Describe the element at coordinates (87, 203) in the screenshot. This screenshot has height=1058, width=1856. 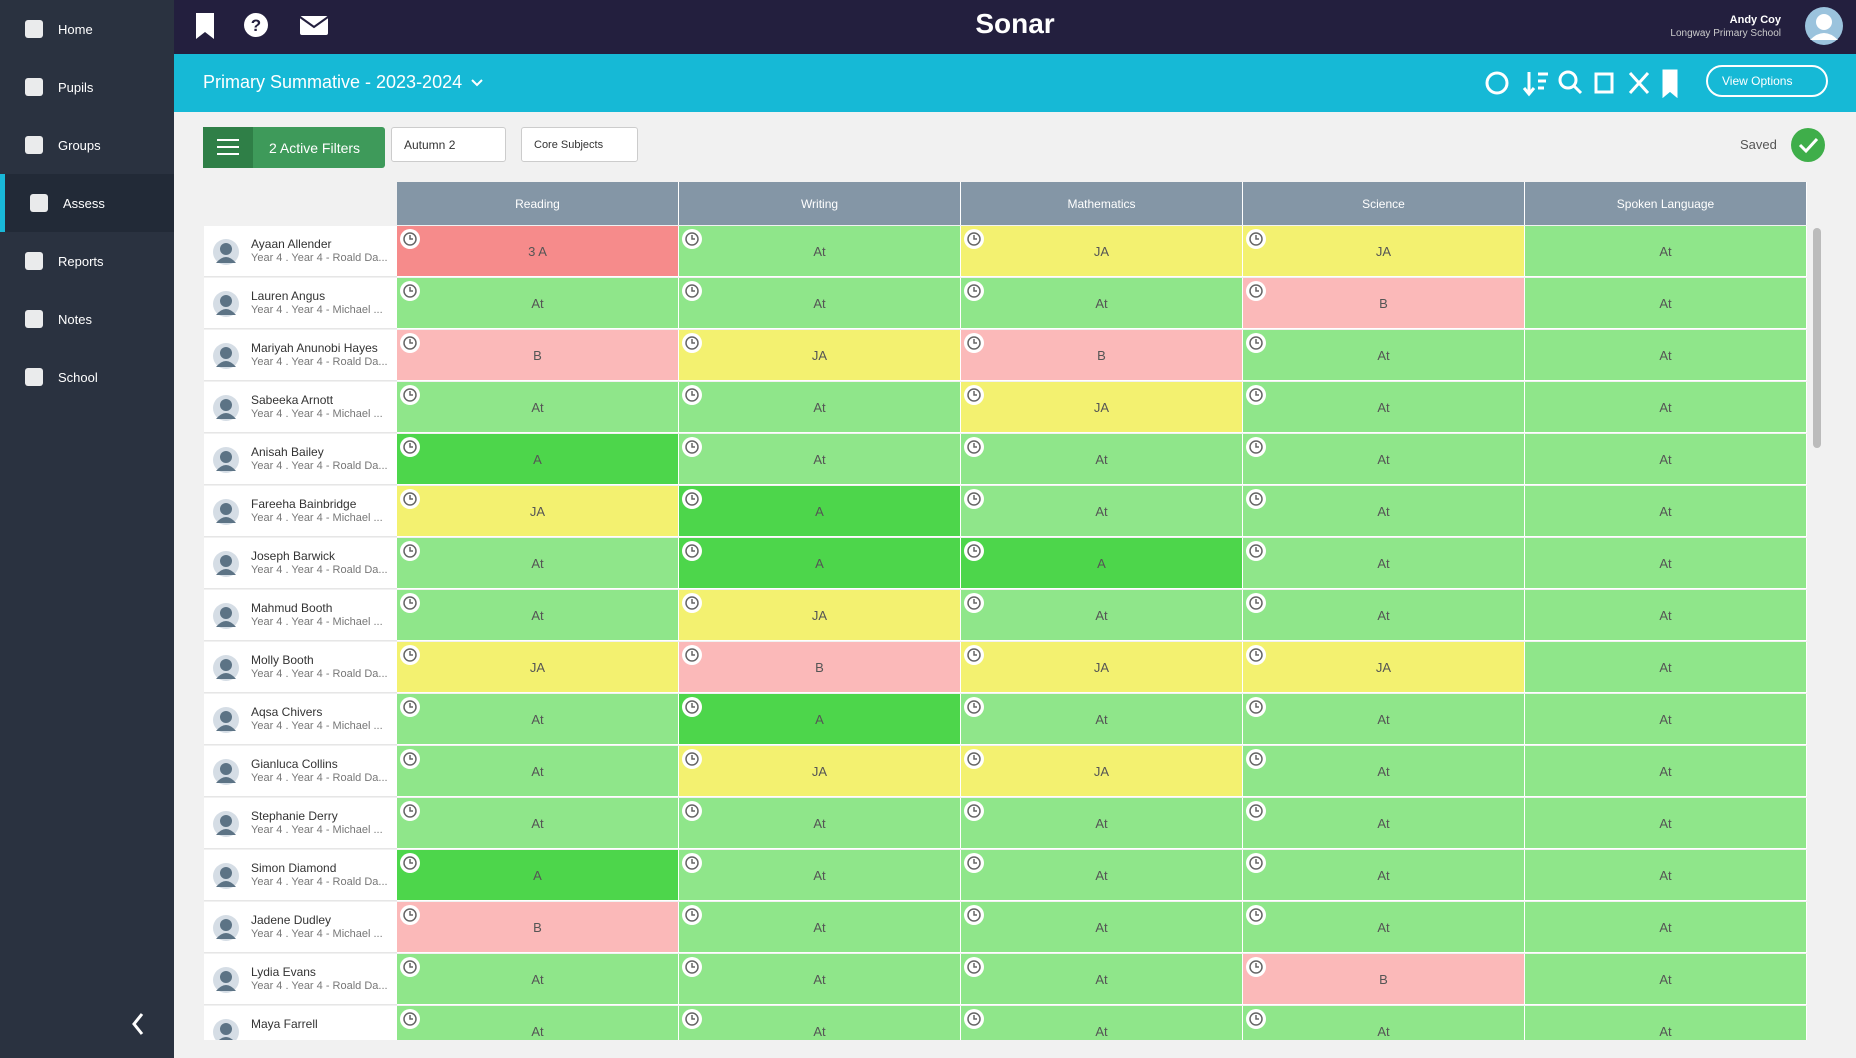
I see `nav-item: Assess` at that location.